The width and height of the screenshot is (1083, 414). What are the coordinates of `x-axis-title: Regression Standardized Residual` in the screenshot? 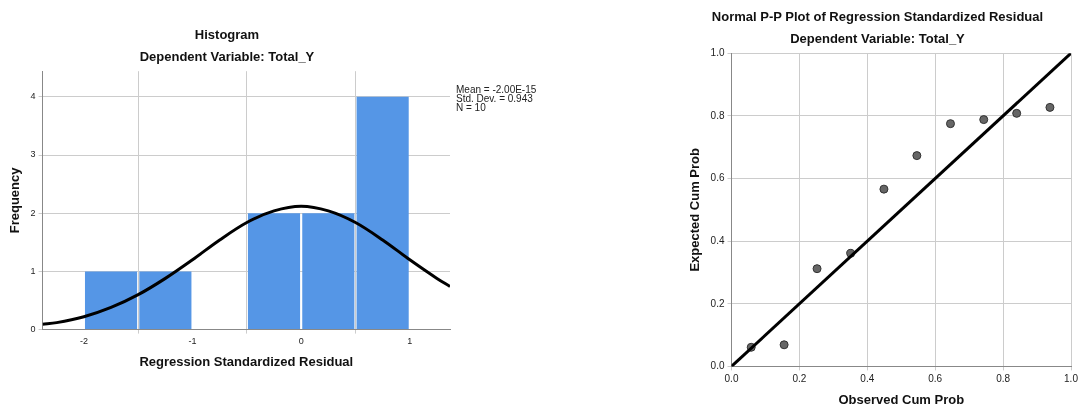 It's located at (246, 361).